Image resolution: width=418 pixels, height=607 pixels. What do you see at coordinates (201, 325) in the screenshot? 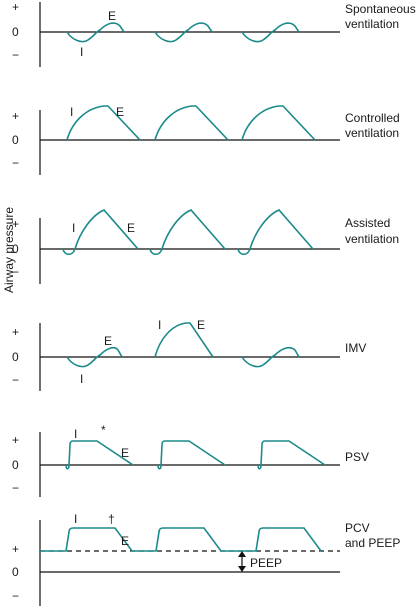
I see `panel-4-marker-e-2: E` at bounding box center [201, 325].